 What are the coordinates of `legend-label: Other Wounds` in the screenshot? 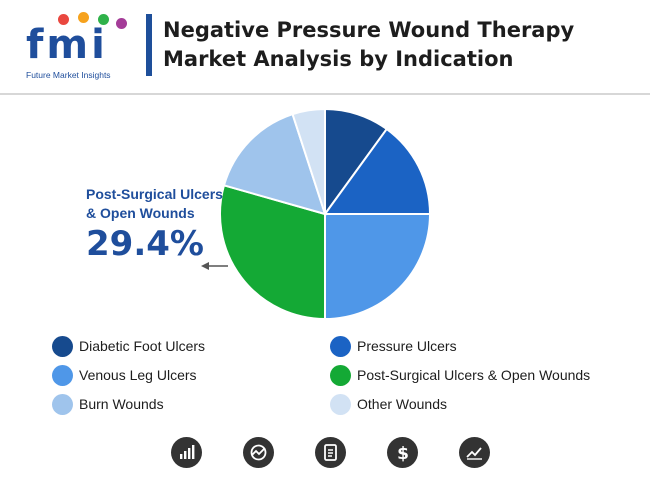 It's located at (402, 404).